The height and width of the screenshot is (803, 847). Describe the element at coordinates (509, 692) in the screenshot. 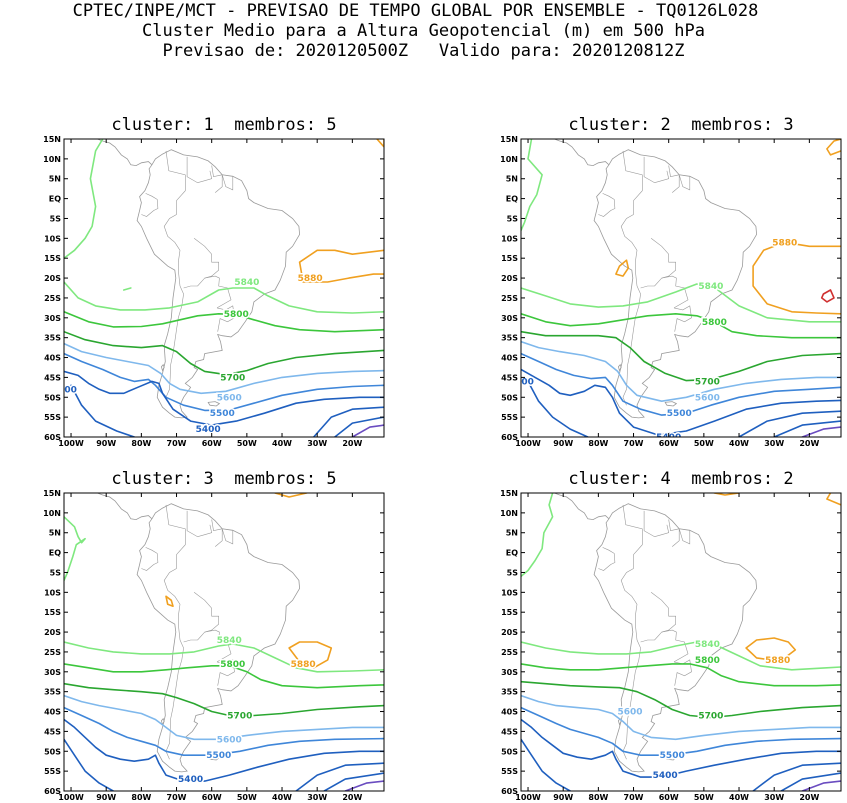

I see `lat-label: 35S` at that location.